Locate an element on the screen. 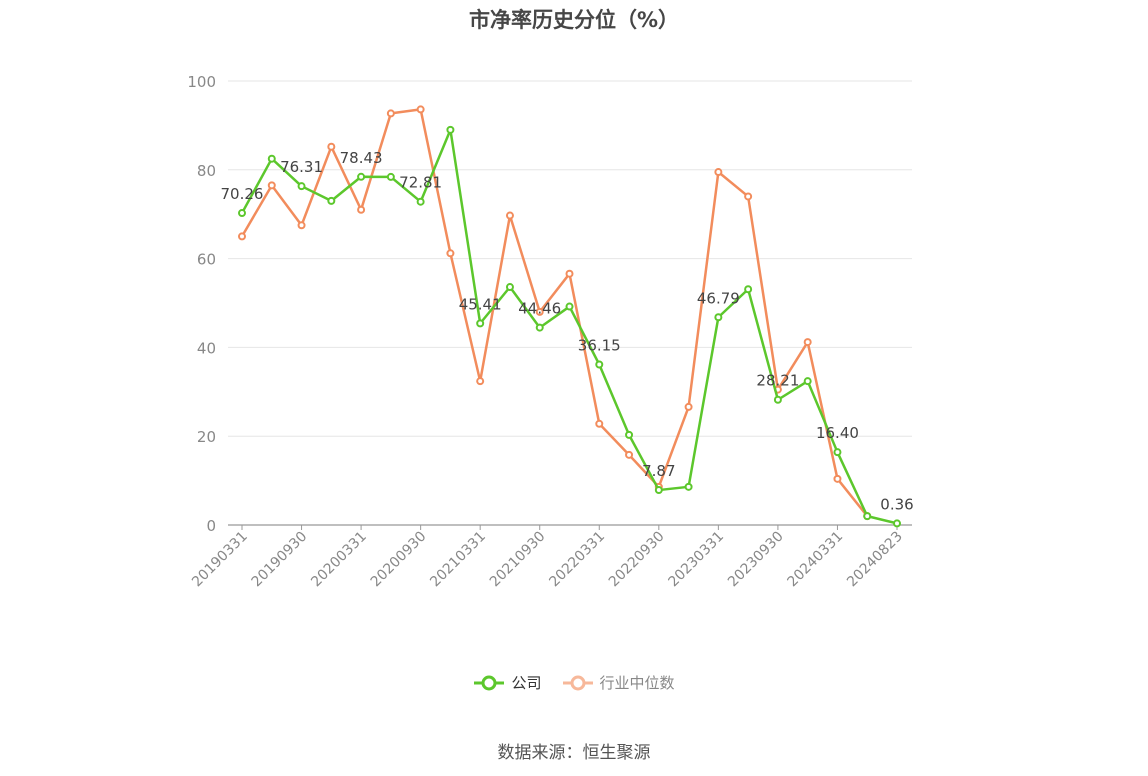 The height and width of the screenshot is (776, 1148). legend-item-company: 公司 is located at coordinates (507, 682).